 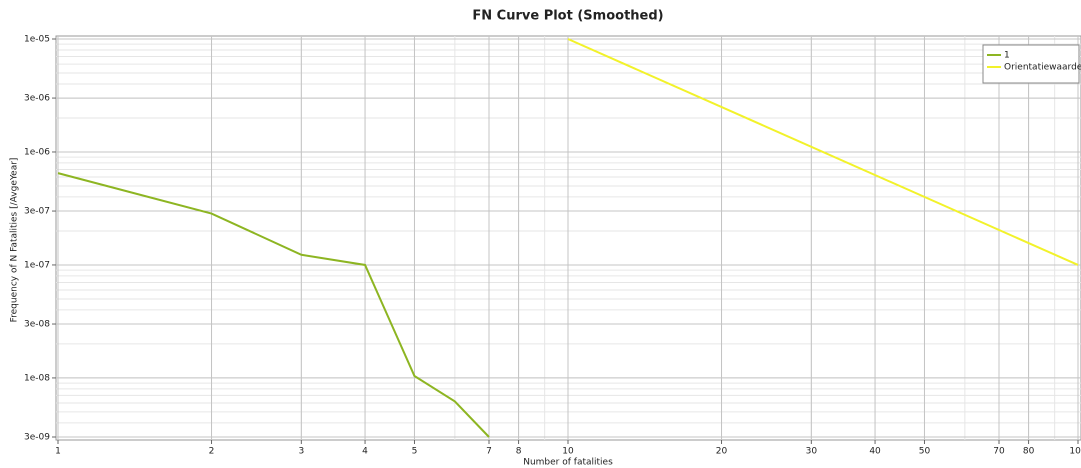 I want to click on x-tick-label: 4, so click(x=365, y=452).